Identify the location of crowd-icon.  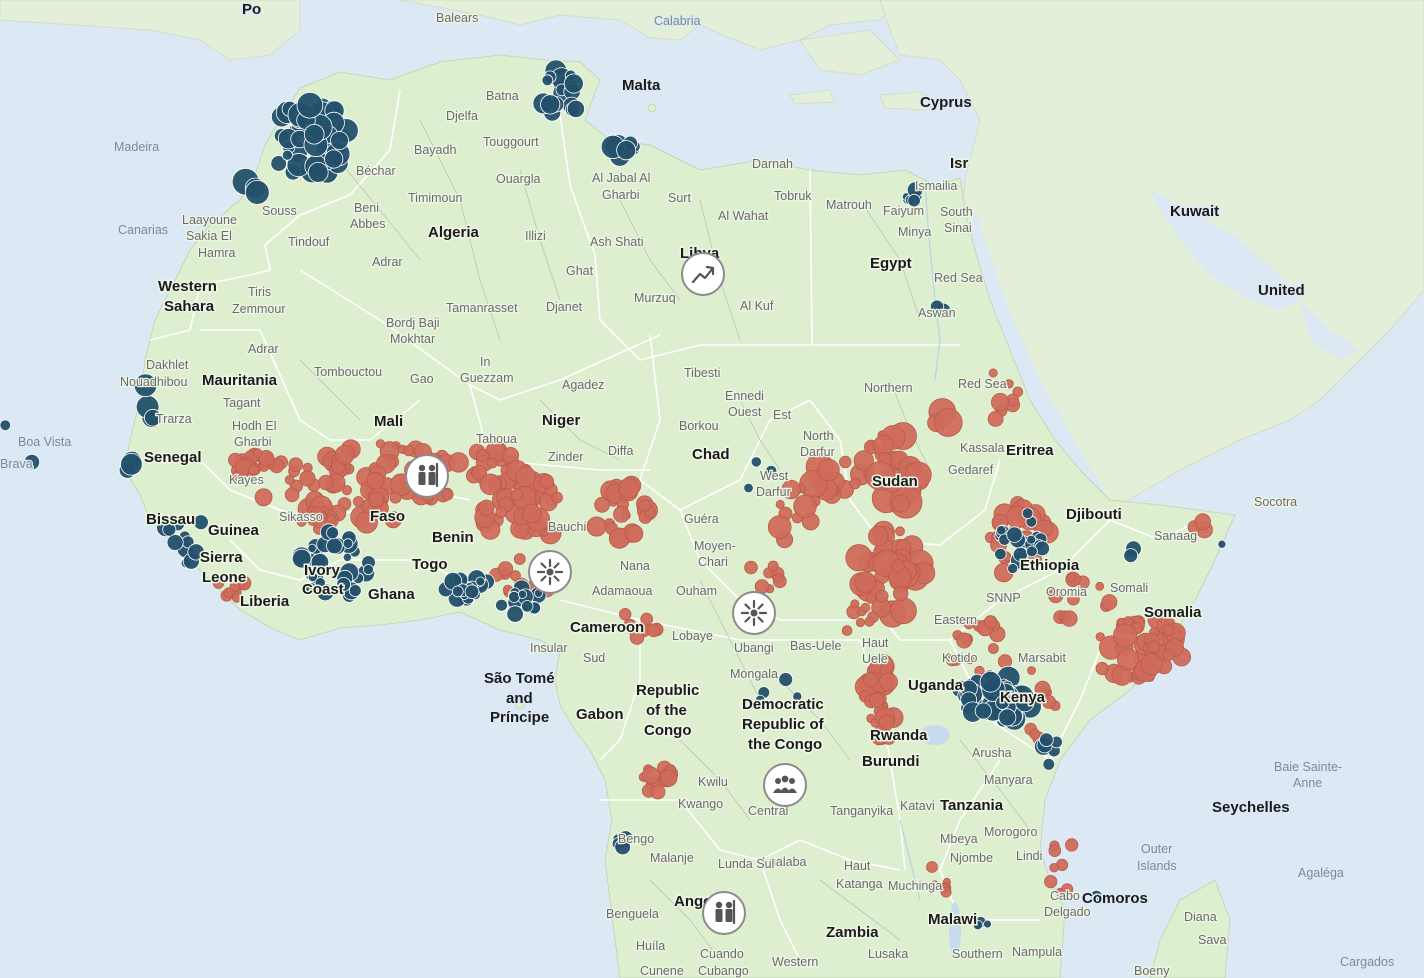
(785, 785).